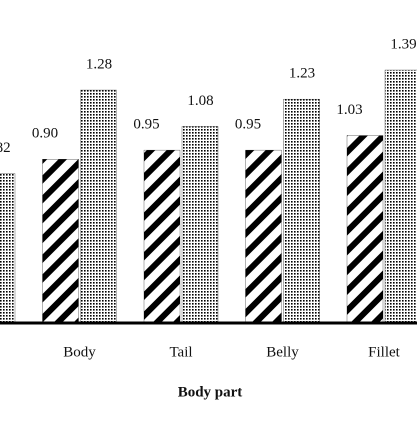 Image resolution: width=417 pixels, height=422 pixels. Describe the element at coordinates (45, 134) in the screenshot. I see `value-label: 0.90` at that location.